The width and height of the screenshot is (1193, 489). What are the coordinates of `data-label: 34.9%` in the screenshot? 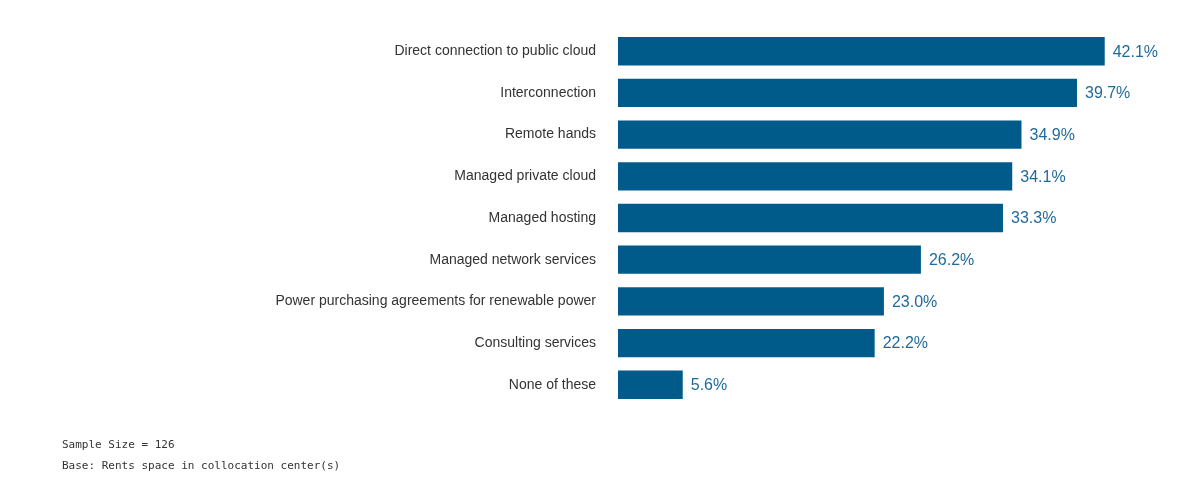 It's located at (1052, 135).